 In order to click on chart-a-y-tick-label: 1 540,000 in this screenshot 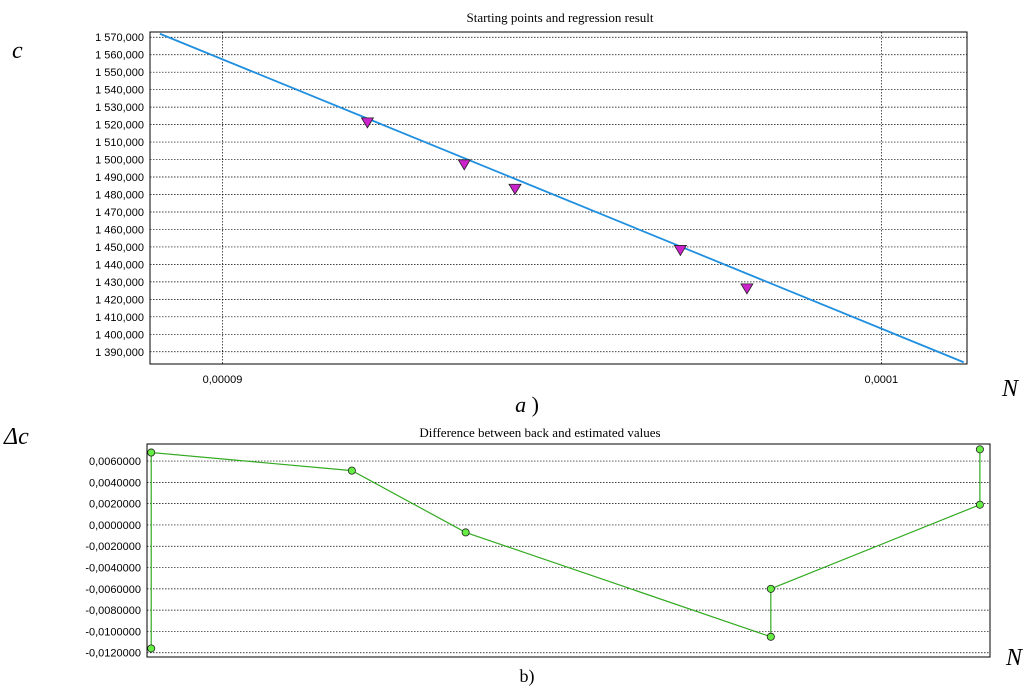, I will do `click(119, 91)`.